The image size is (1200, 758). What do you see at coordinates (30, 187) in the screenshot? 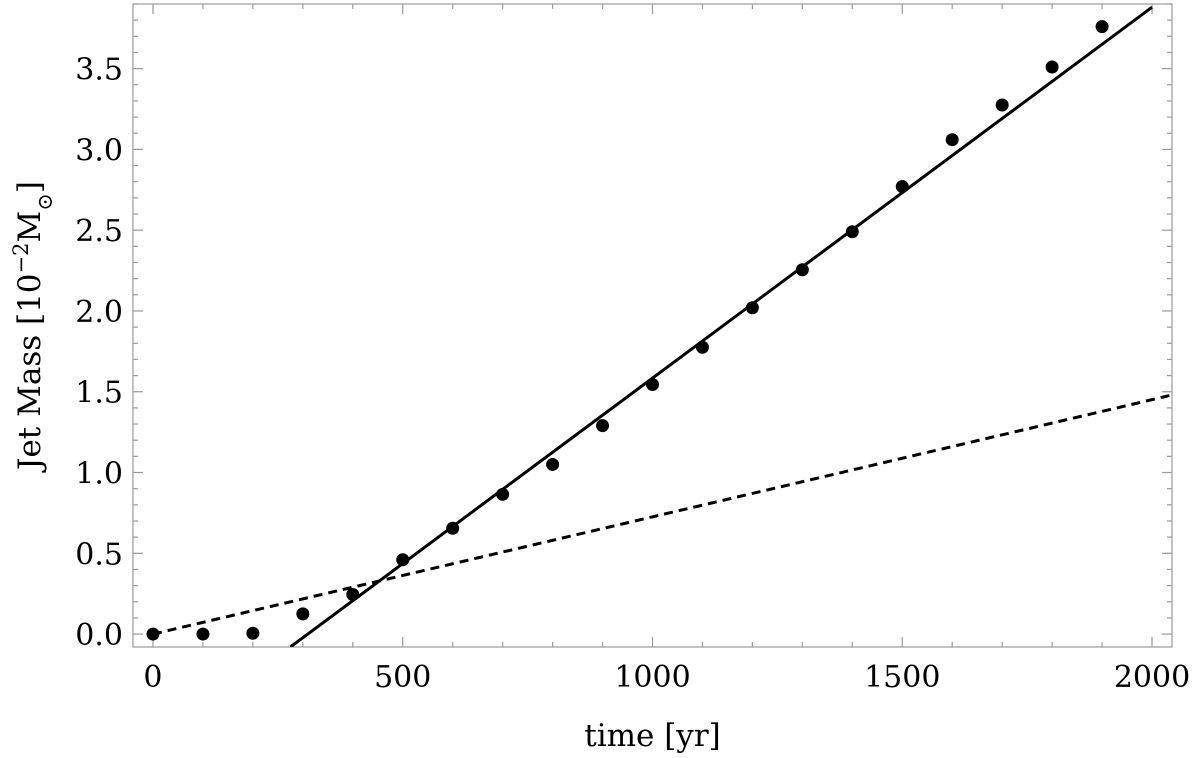
I see `y-axis-title-close: ]` at bounding box center [30, 187].